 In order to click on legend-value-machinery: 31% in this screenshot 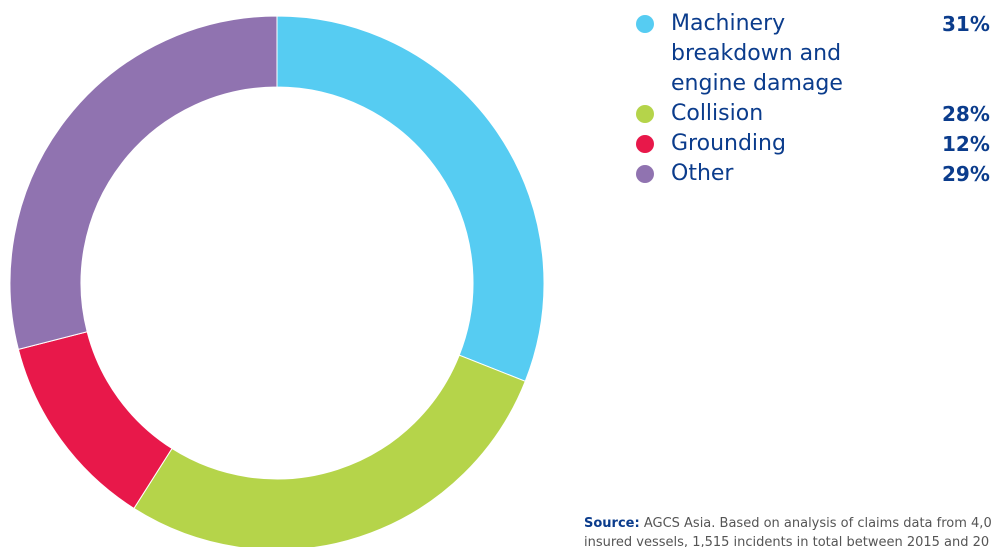, I will do `click(966, 24)`.